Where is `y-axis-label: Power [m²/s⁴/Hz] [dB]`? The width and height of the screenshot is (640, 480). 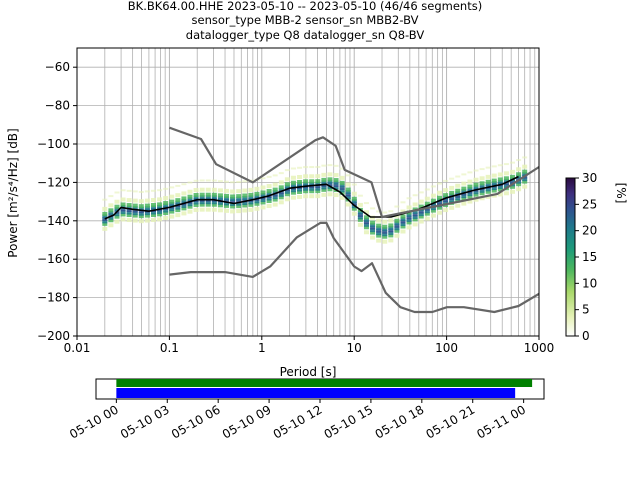
y-axis-label: Power [m²/s⁴/Hz] [dB] is located at coordinates (13, 192).